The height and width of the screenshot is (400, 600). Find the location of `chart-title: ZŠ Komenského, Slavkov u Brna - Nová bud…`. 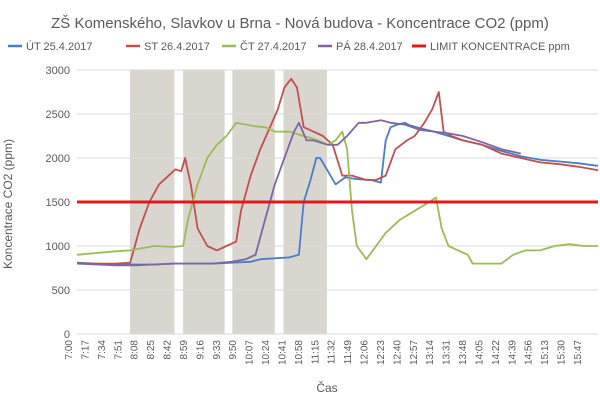

chart-title: ZŠ Komenského, Slavkov u Brna - Nová bud… is located at coordinates (300, 23).